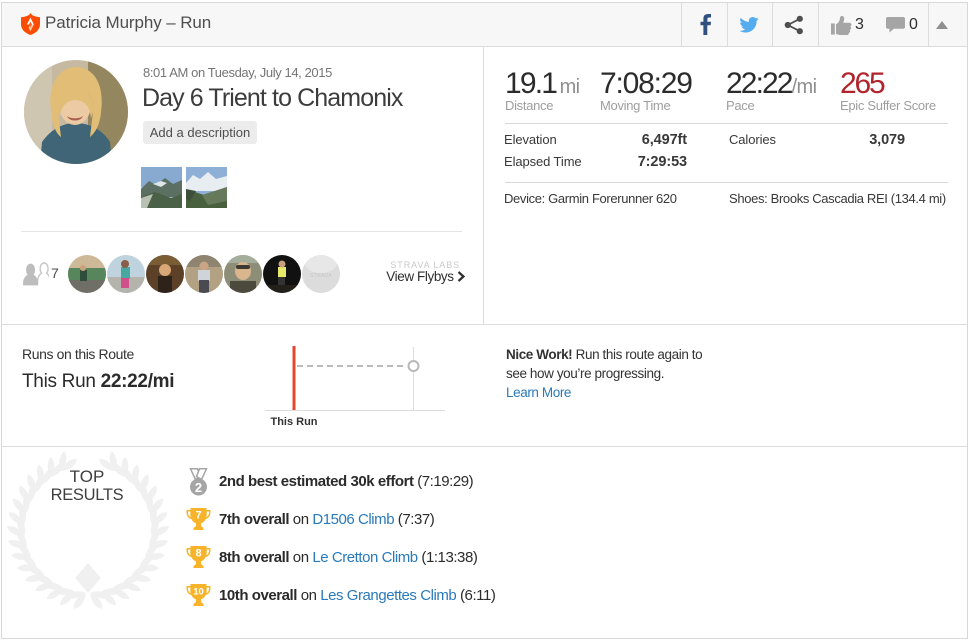 The width and height of the screenshot is (969, 643). Describe the element at coordinates (87, 476) in the screenshot. I see `svg-text: TOP` at that location.